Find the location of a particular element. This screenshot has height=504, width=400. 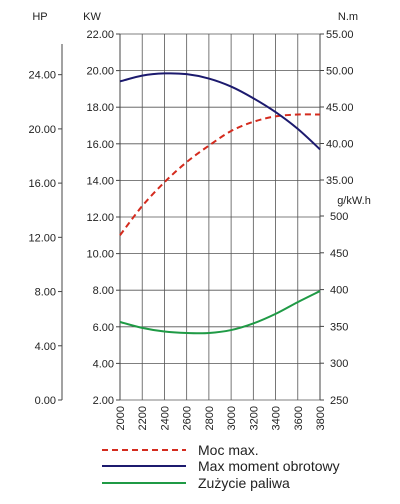

kw-tick-label: 14.00 is located at coordinates (100, 181).